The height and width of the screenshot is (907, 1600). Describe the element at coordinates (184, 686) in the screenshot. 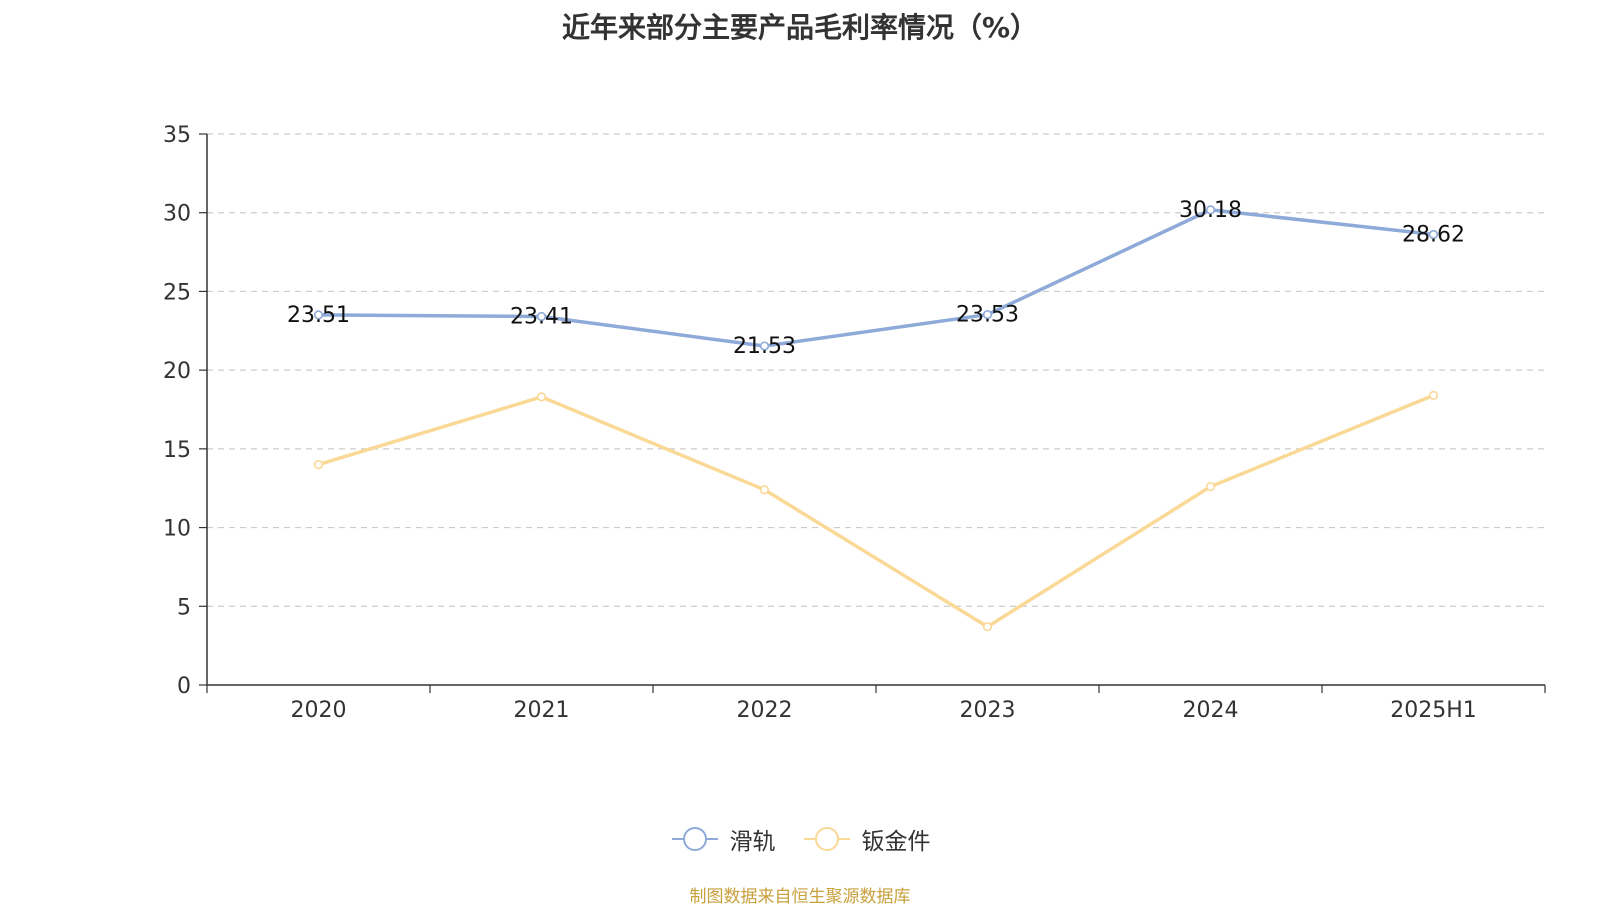

I see `y-tick-label-0: 0` at that location.